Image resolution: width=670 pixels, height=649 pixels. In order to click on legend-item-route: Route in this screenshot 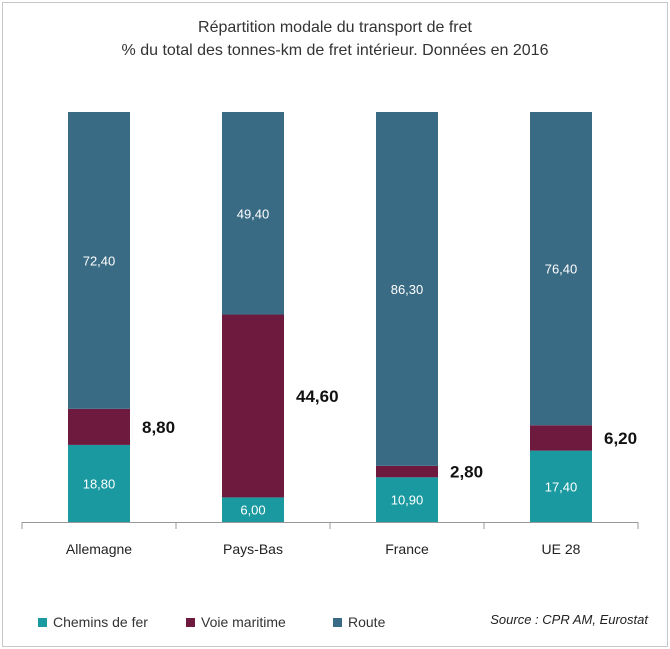, I will do `click(359, 622)`.